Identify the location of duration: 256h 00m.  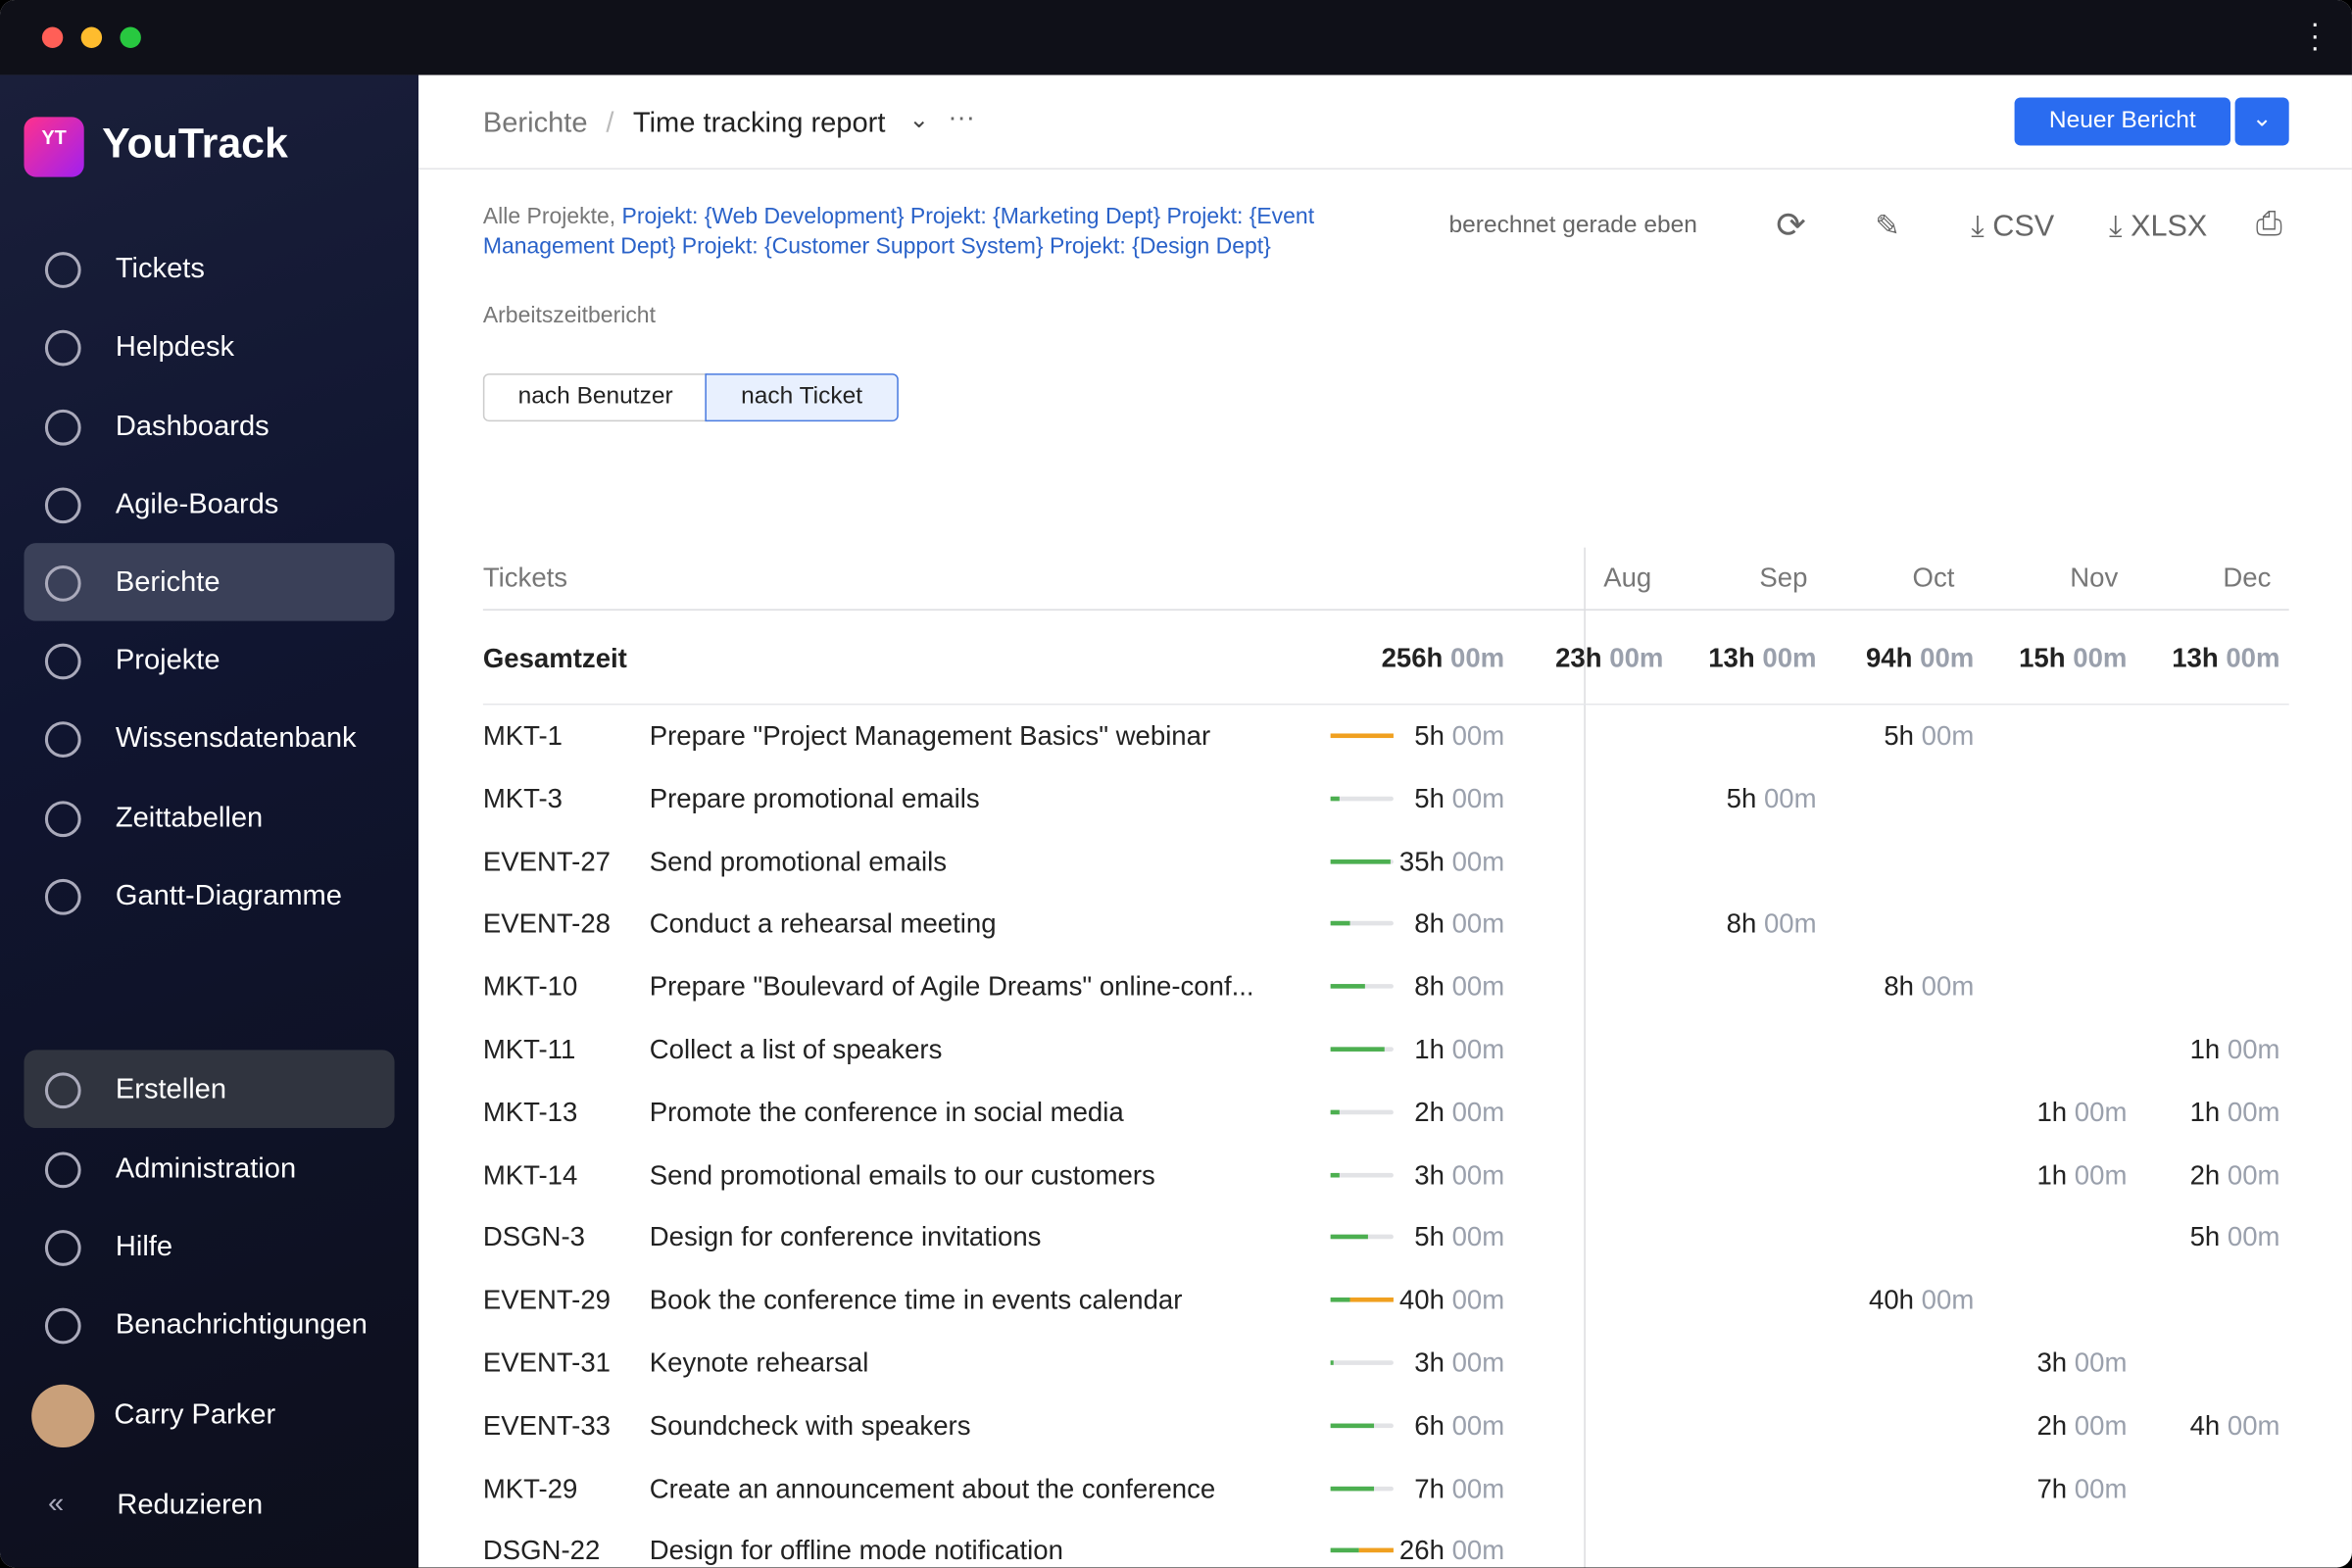
(1443, 658).